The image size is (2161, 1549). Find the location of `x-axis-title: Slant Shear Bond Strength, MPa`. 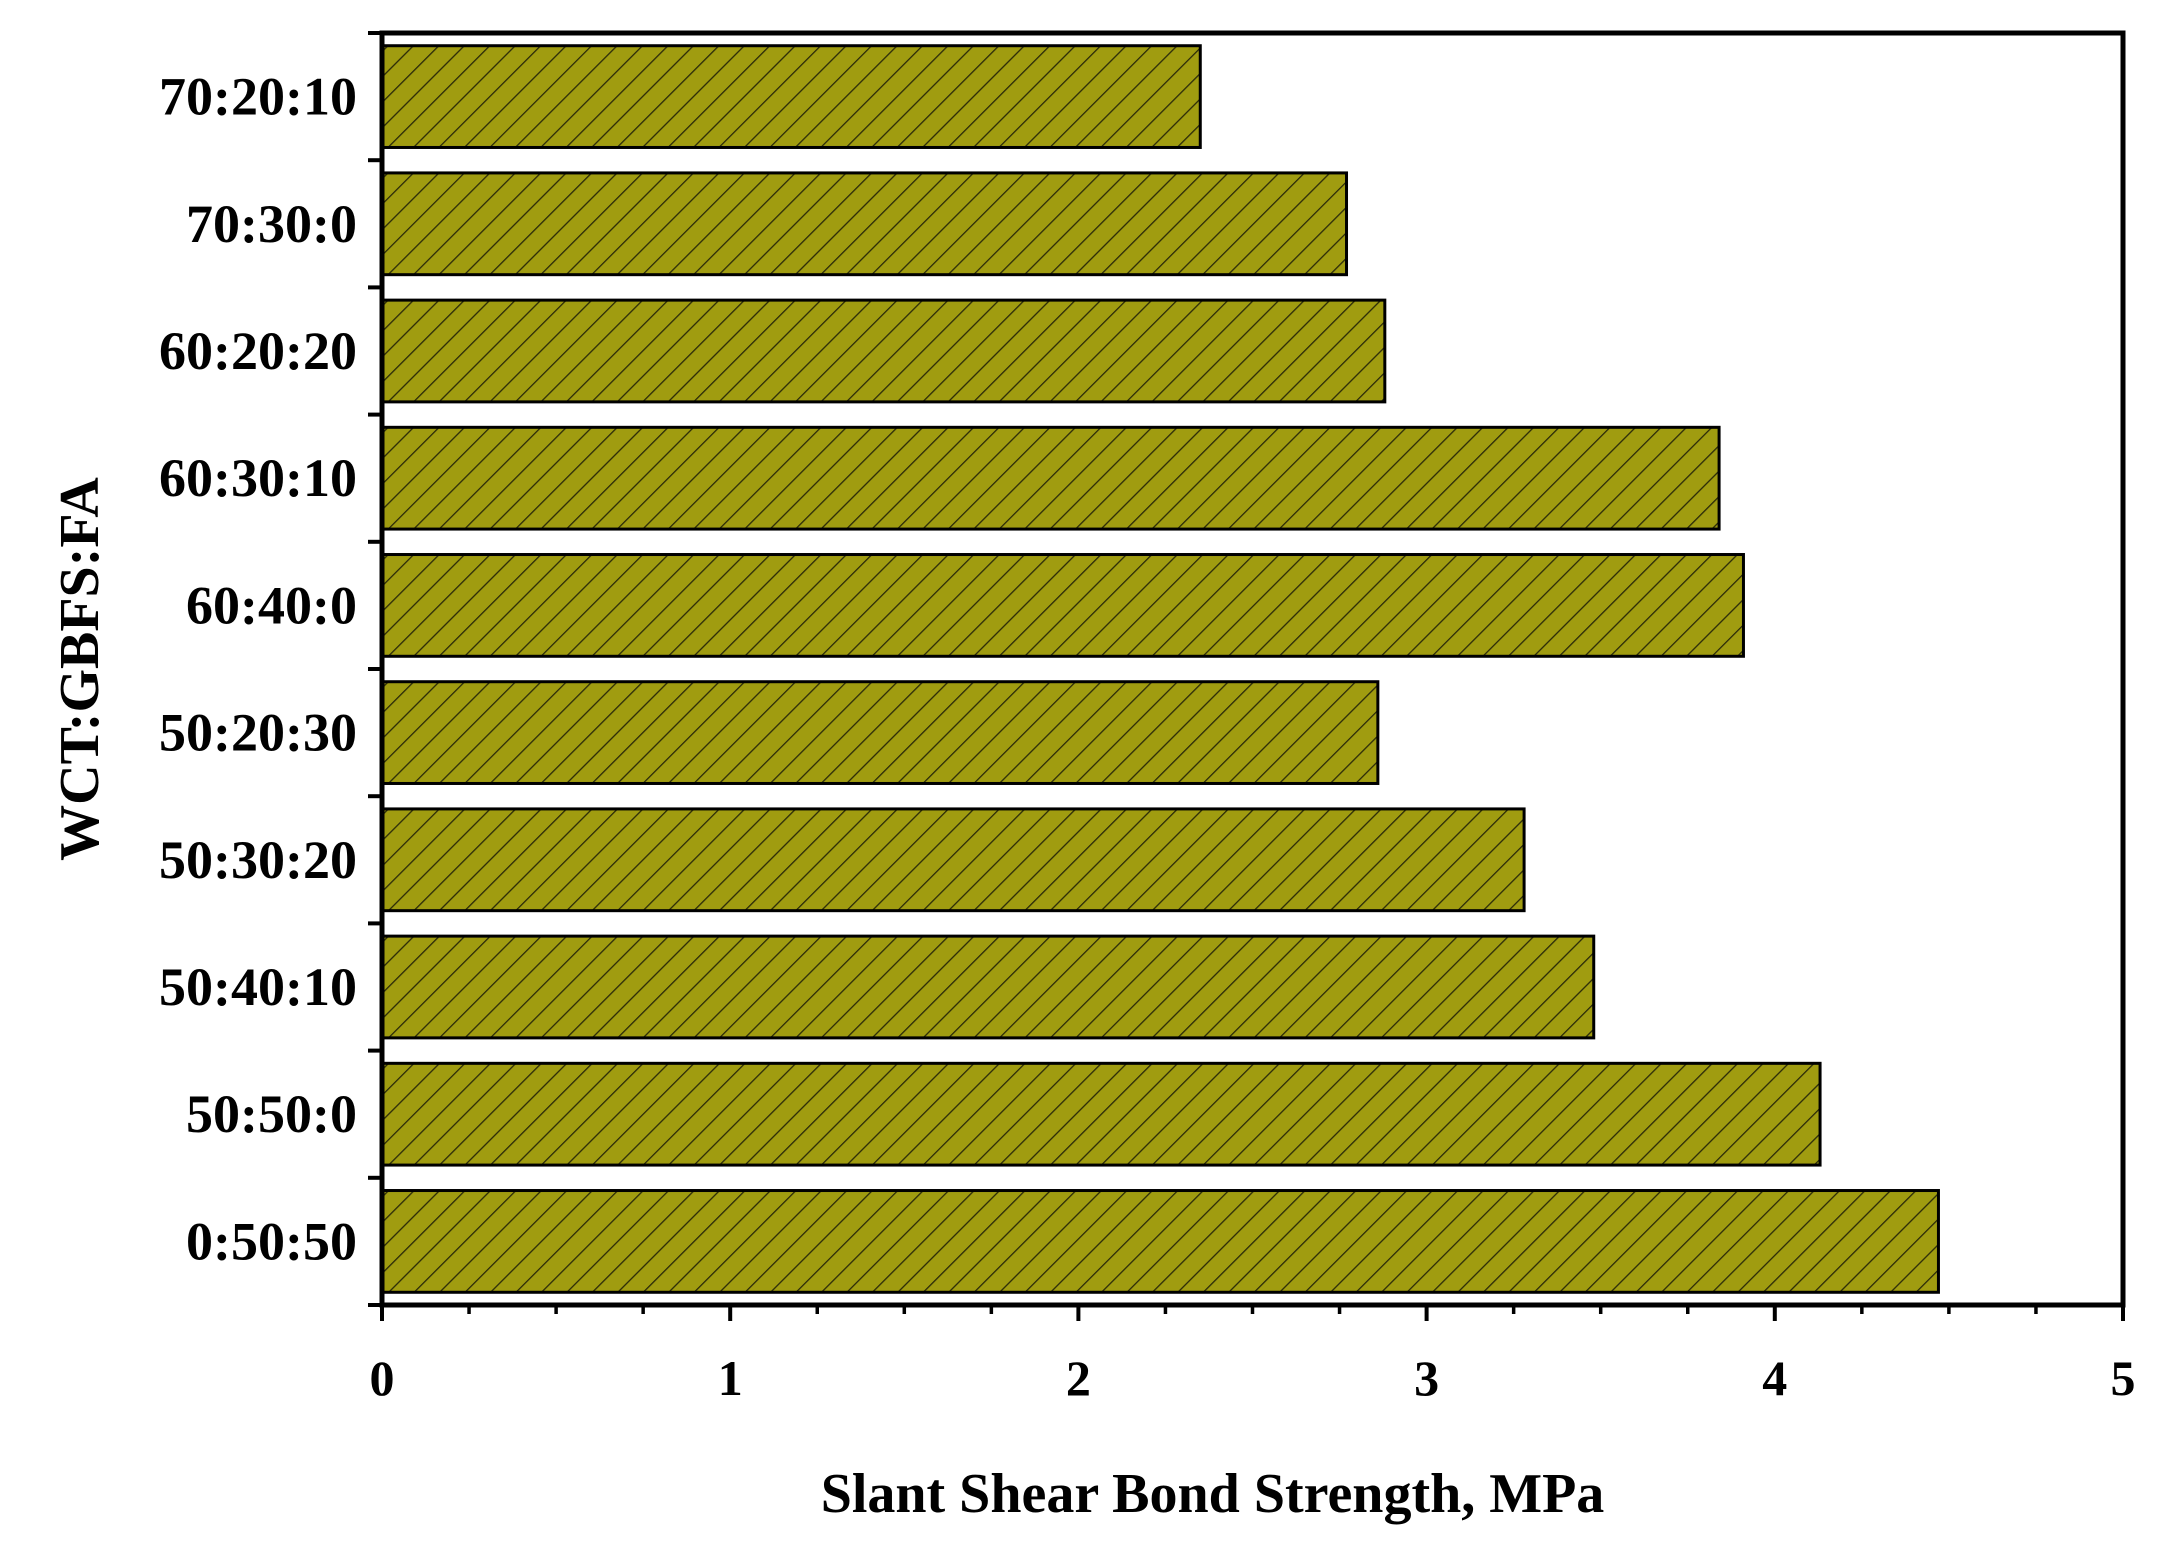

x-axis-title: Slant Shear Bond Strength, MPa is located at coordinates (1213, 1494).